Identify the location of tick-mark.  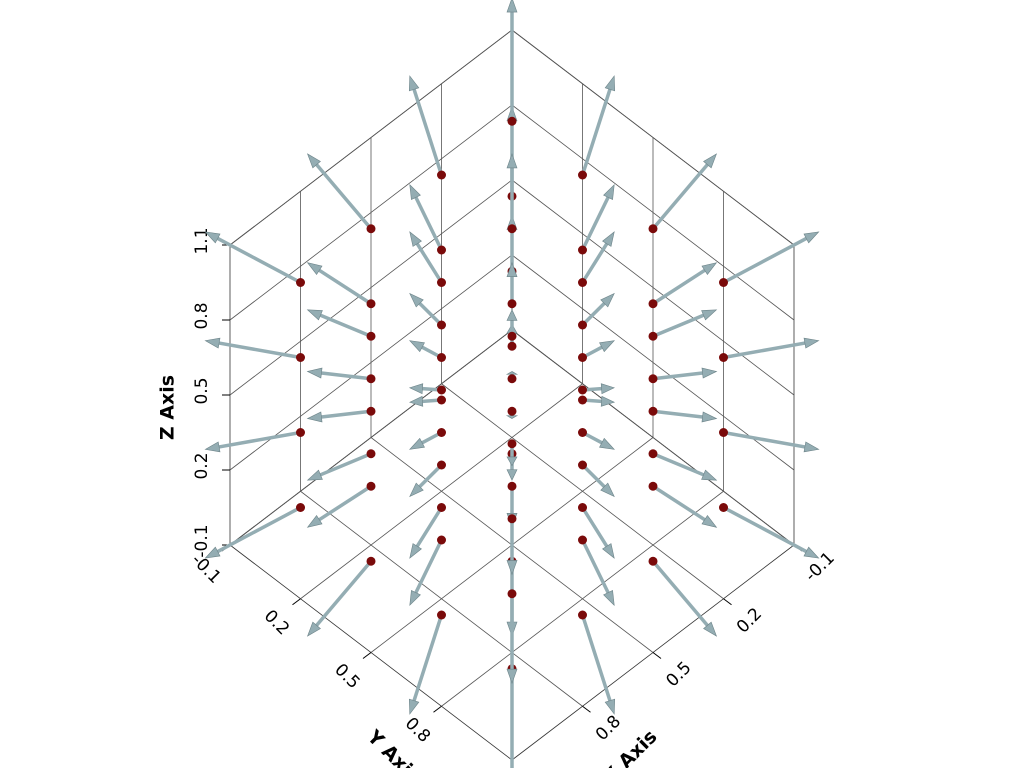
(727, 602).